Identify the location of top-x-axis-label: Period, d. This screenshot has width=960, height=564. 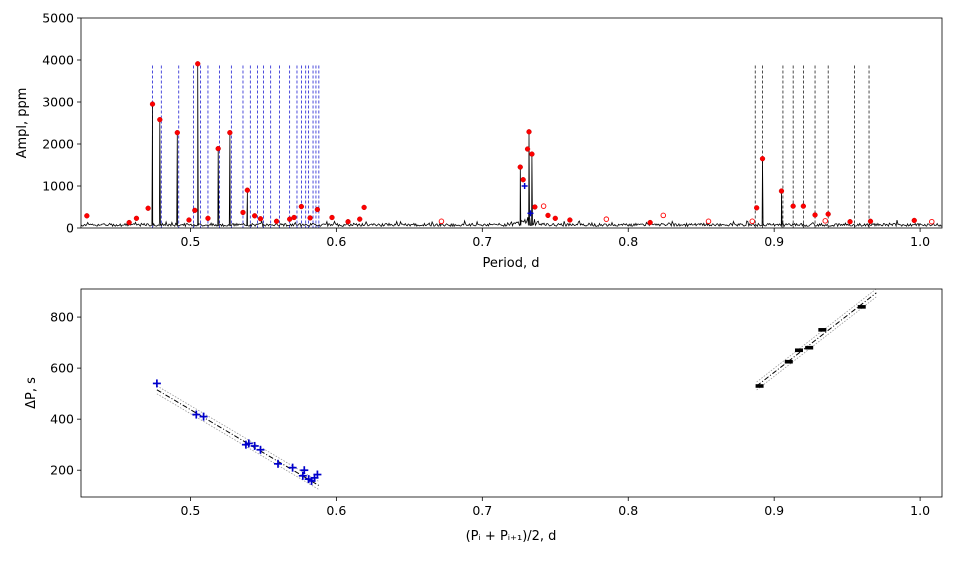
(510, 263).